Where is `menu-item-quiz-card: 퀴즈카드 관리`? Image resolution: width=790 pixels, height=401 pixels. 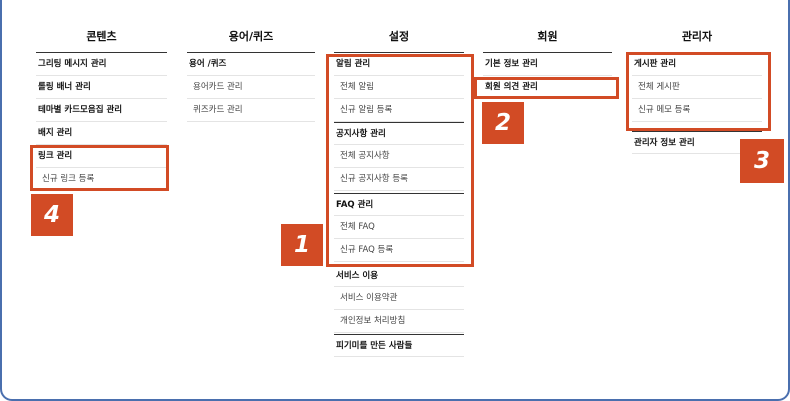
menu-item-quiz-card: 퀴즈카드 관리 is located at coordinates (251, 110).